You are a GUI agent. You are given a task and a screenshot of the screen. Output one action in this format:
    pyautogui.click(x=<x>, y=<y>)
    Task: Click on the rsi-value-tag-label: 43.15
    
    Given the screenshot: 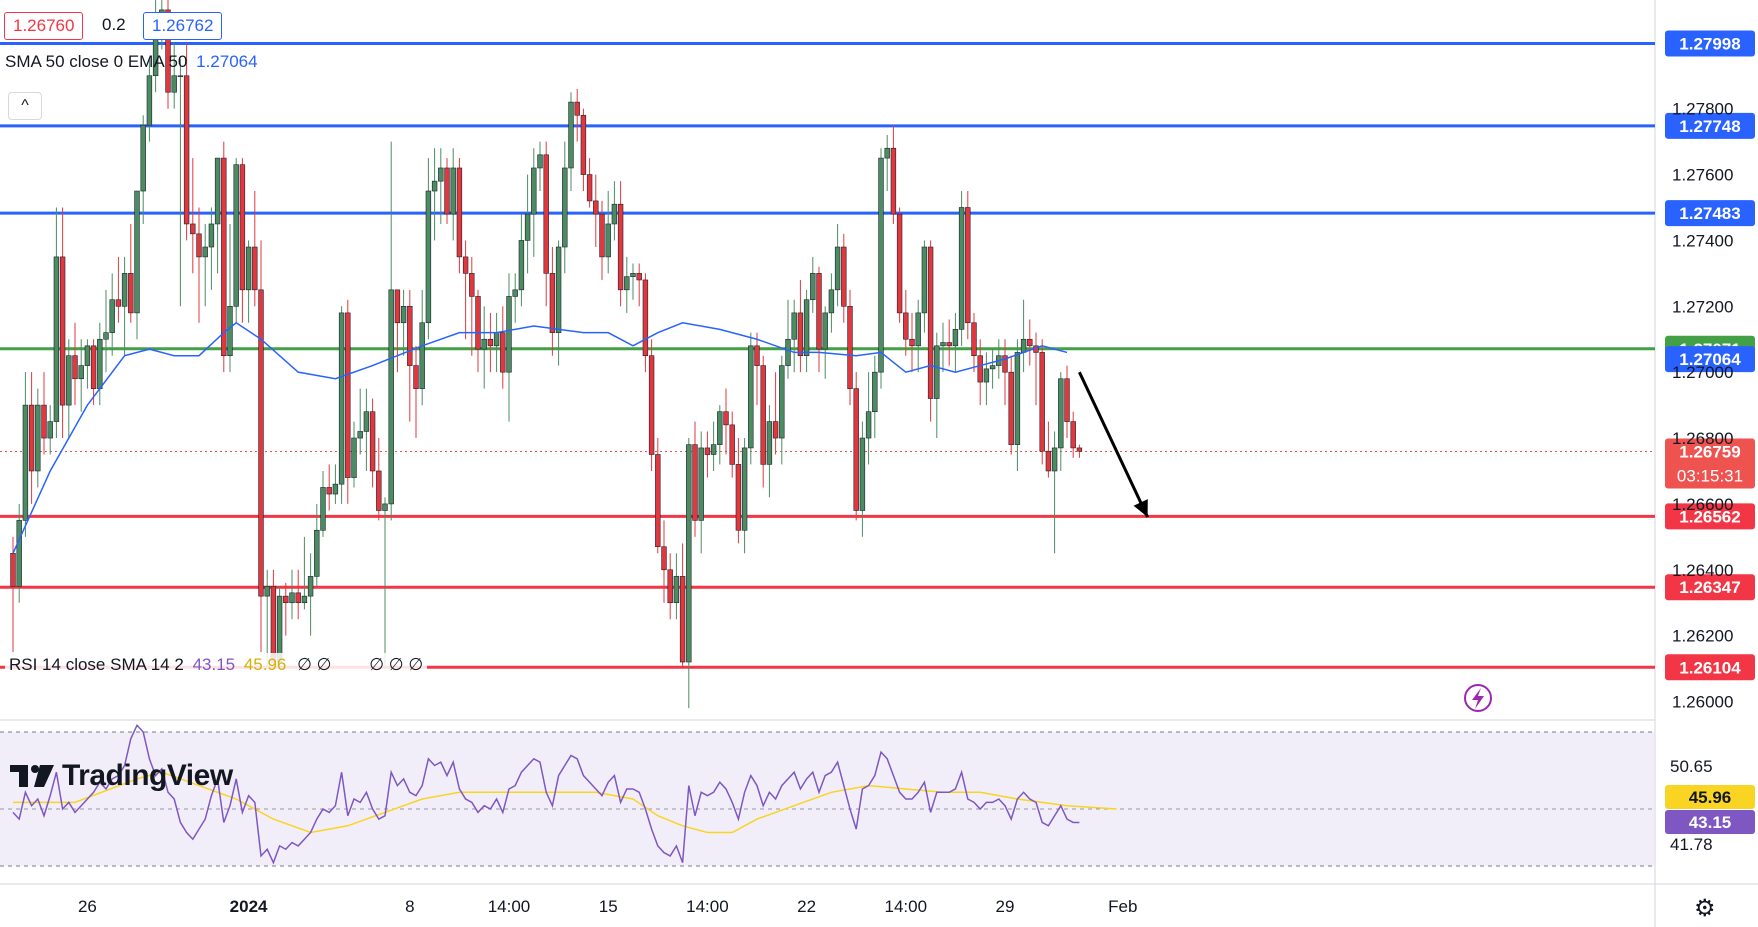 What is the action you would take?
    pyautogui.click(x=1710, y=822)
    